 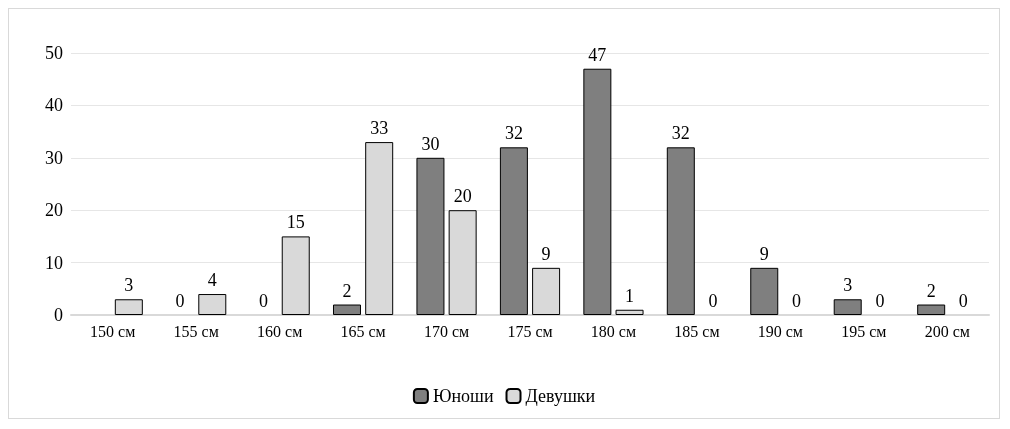 What do you see at coordinates (54, 53) in the screenshot?
I see `y-tick-label: 50` at bounding box center [54, 53].